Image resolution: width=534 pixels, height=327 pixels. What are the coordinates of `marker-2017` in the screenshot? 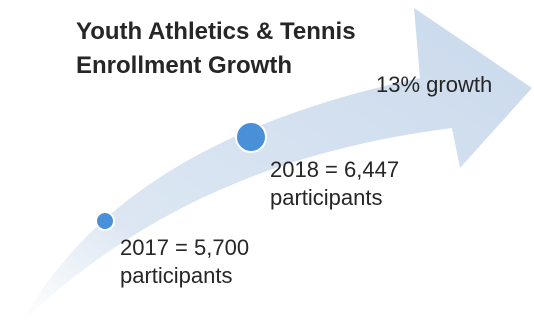 It's located at (105, 221).